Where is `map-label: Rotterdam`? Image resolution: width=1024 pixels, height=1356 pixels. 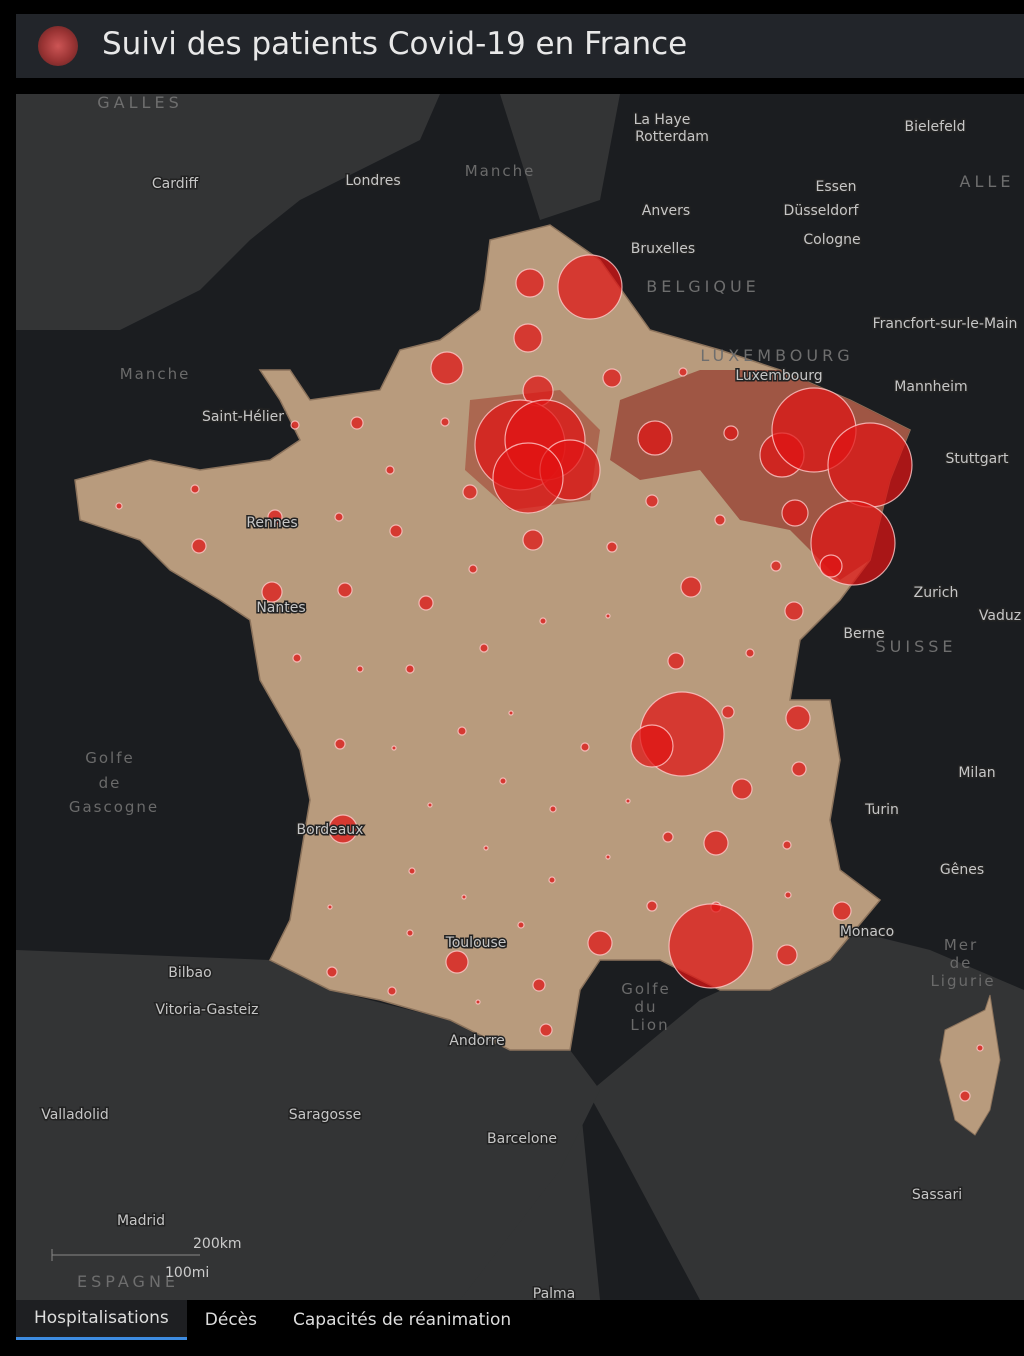 map-label: Rotterdam is located at coordinates (672, 137).